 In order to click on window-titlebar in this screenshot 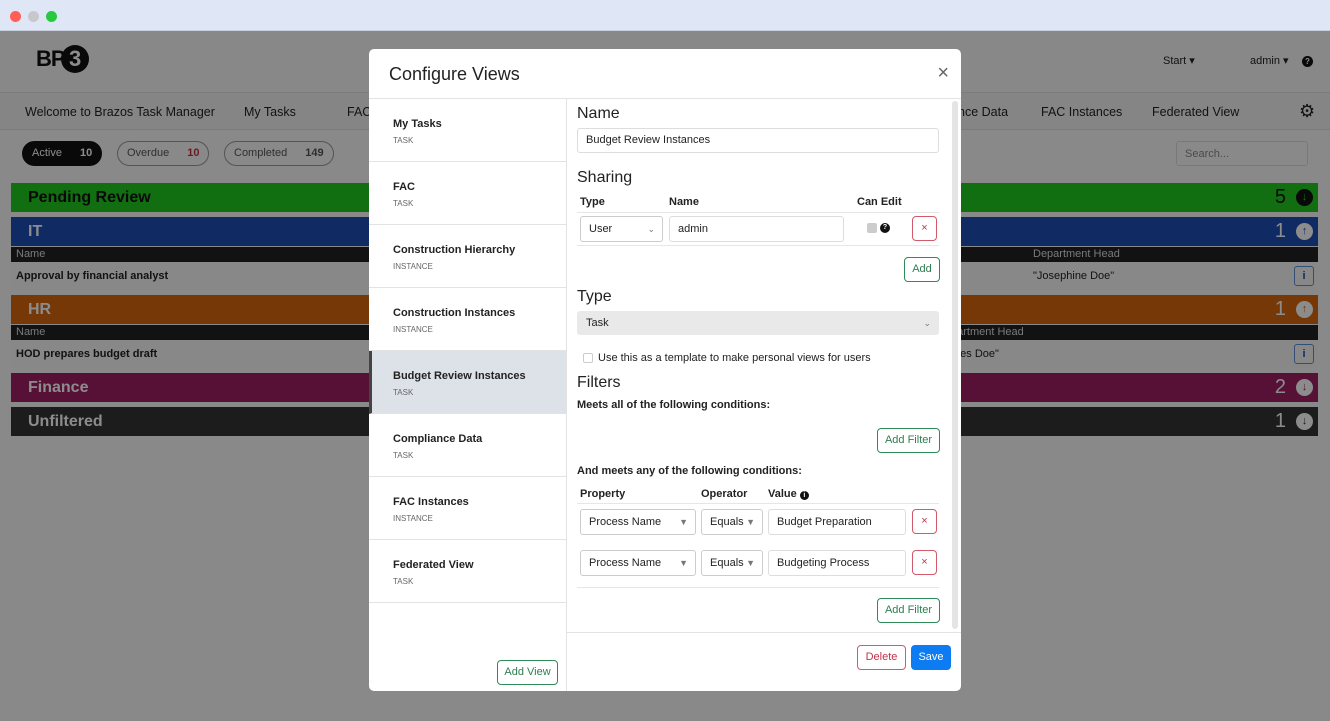, I will do `click(665, 15)`.